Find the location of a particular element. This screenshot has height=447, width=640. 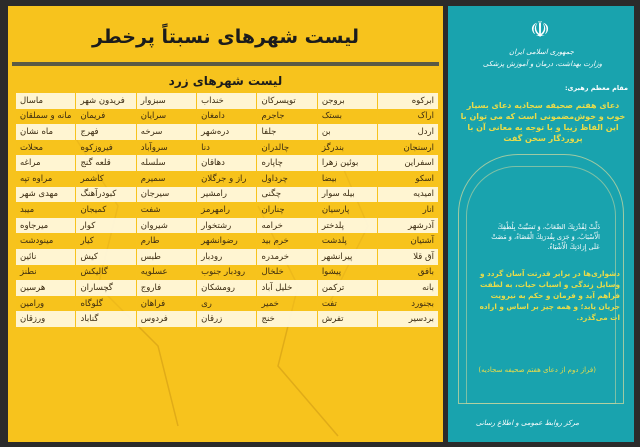

city-cell: دنا is located at coordinates (226, 147).